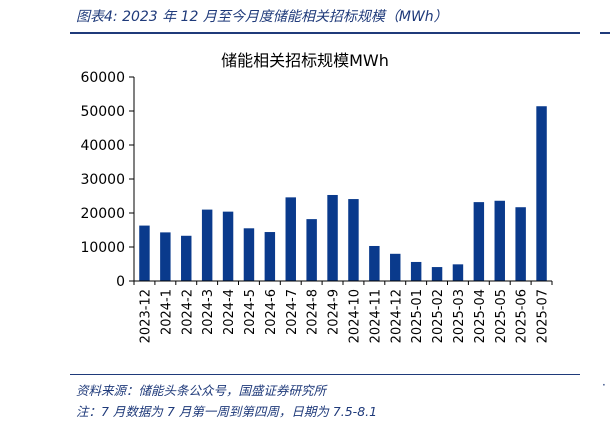  Describe the element at coordinates (102, 78) in the screenshot. I see `y-tick-label: 60000` at that location.